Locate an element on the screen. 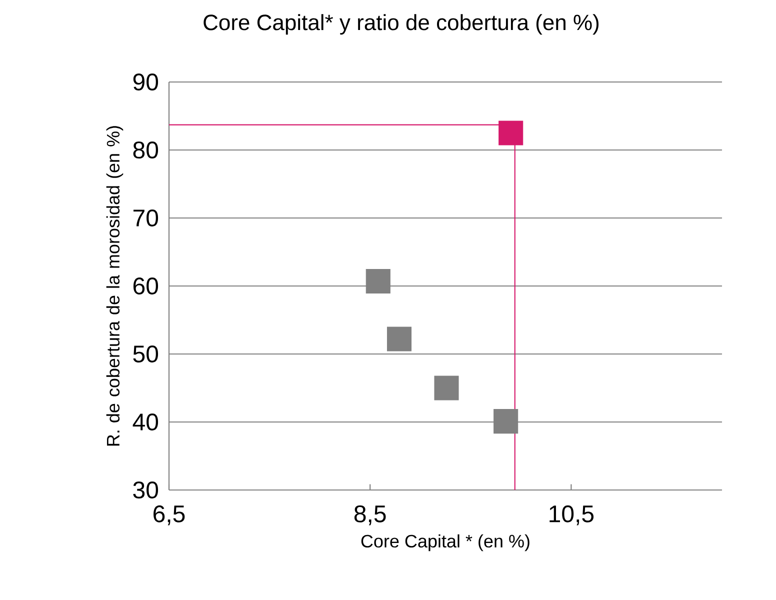 The width and height of the screenshot is (776, 600). y-tick-label: 90 is located at coordinates (145, 81).